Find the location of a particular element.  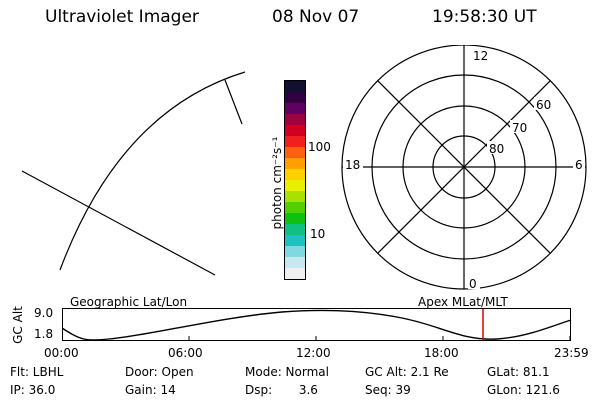

lat-label-70: 70 is located at coordinates (519, 128).